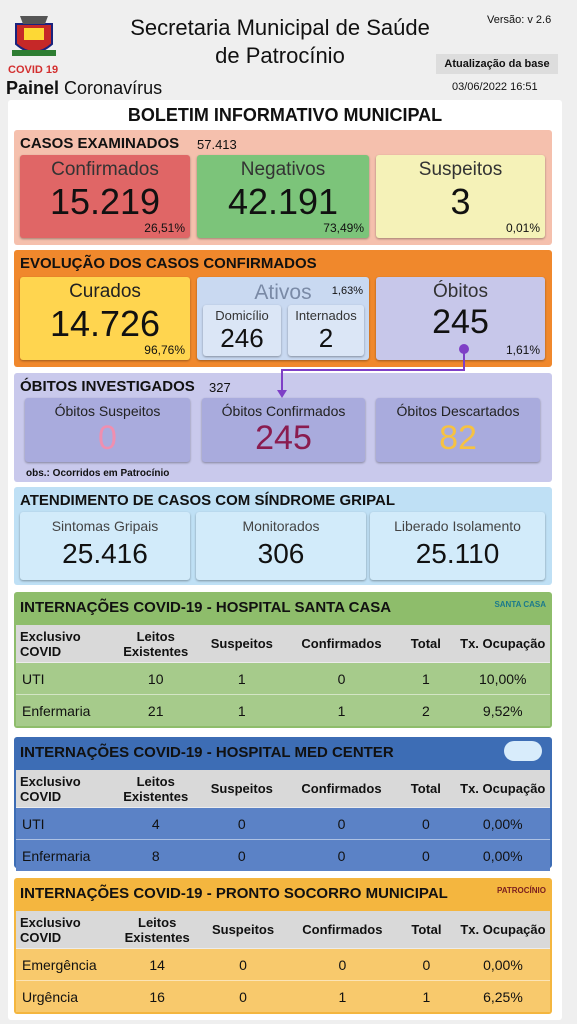  I want to click on update-button: Atualização da base, so click(497, 64).